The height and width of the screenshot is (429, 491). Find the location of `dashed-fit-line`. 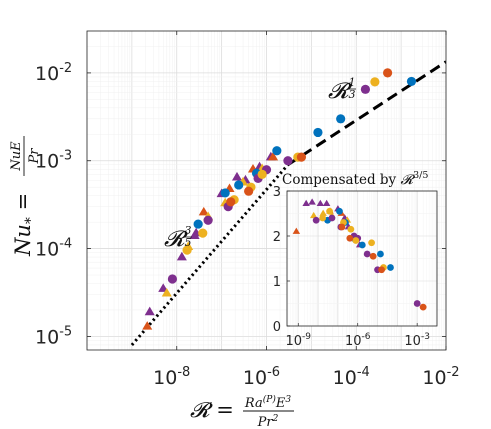

dashed-fit-line is located at coordinates (366, 113).